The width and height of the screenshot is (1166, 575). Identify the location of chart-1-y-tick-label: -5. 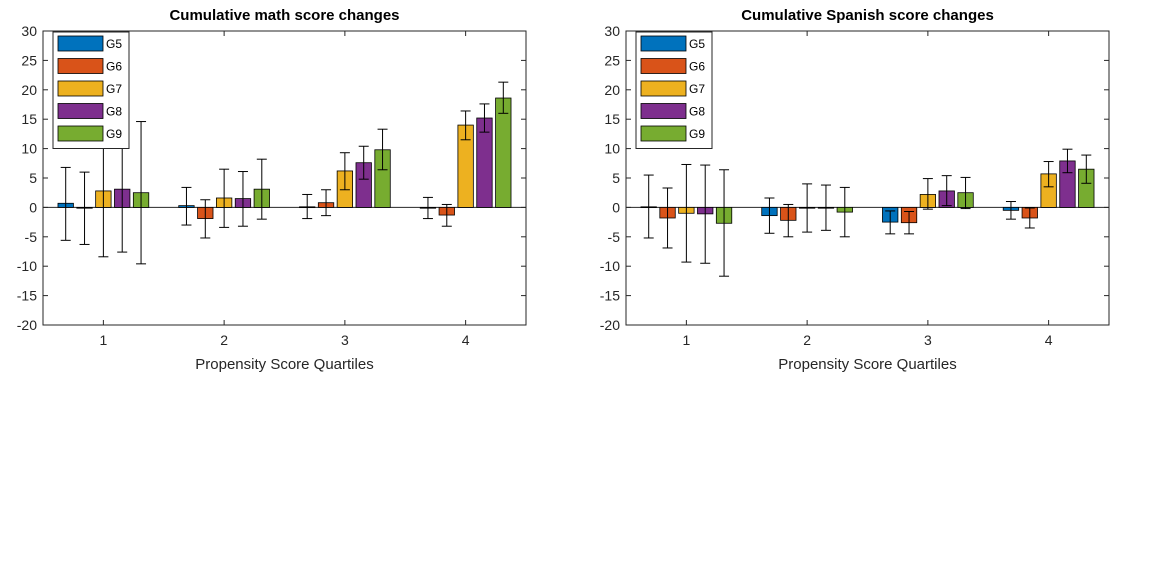
(614, 237).